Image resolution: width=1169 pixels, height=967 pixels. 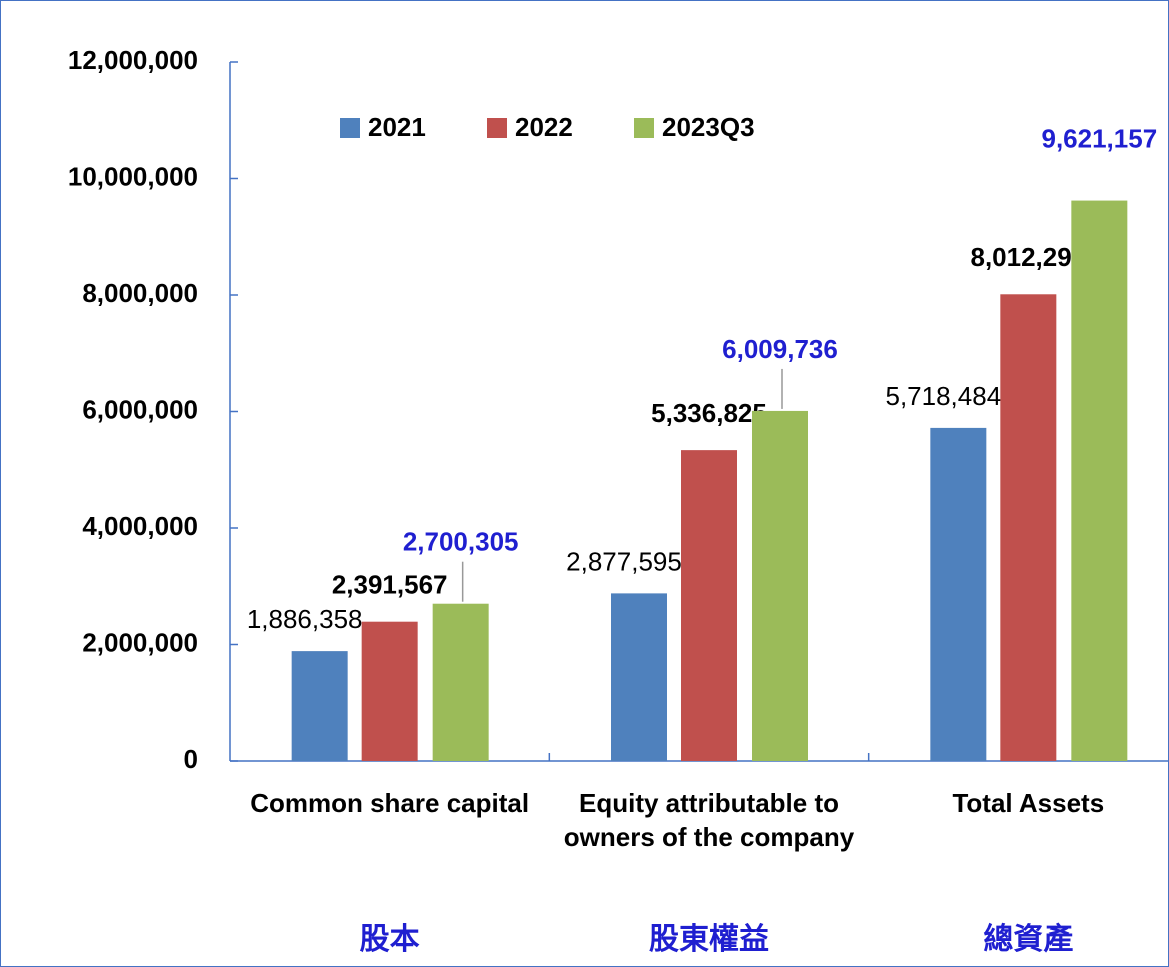 What do you see at coordinates (709, 413) in the screenshot?
I see `data-label: 5,336,825` at bounding box center [709, 413].